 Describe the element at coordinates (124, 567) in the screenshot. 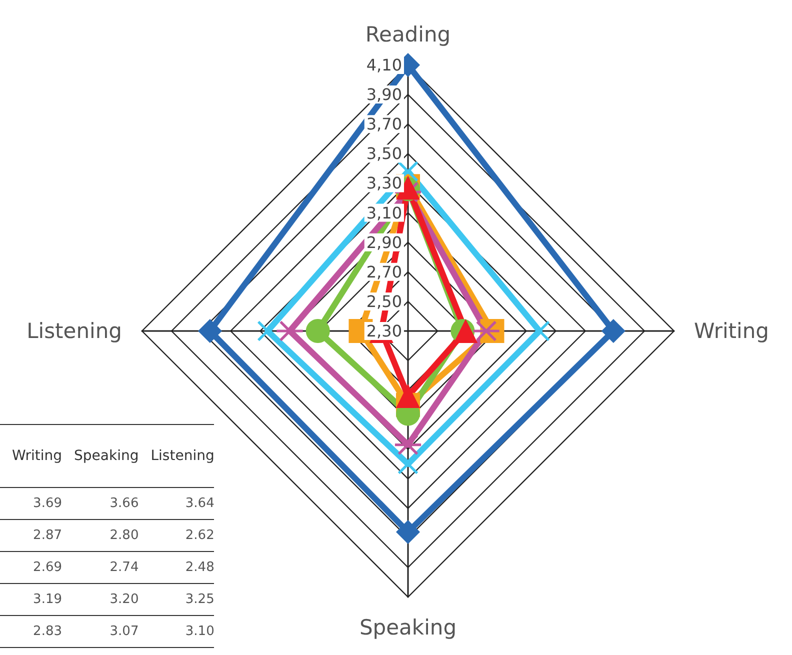

I see `text: 2.74` at that location.